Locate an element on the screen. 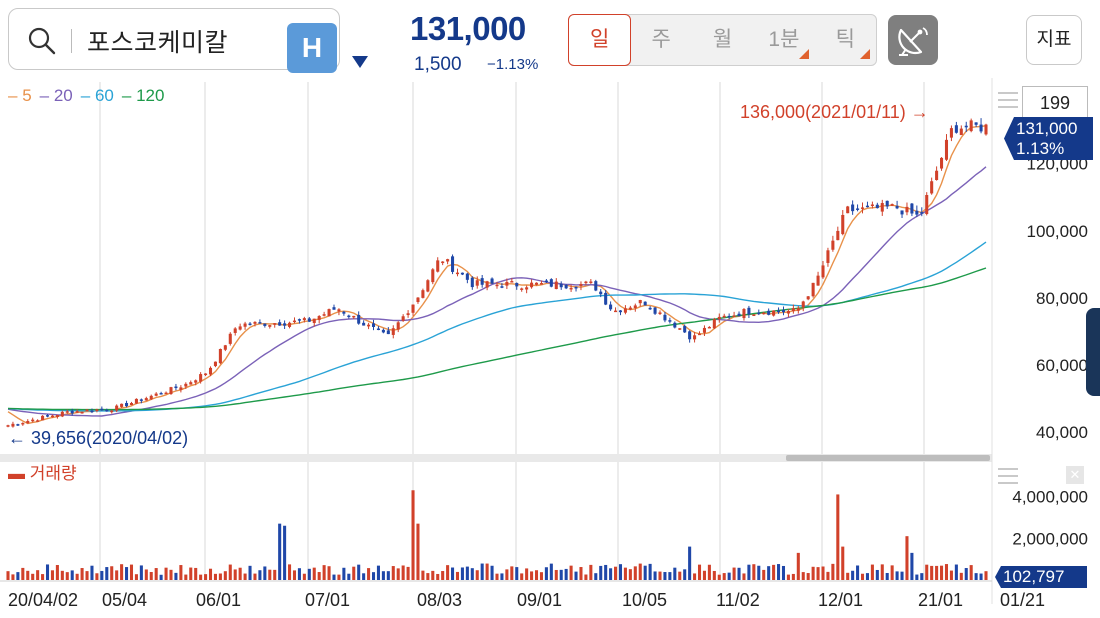  date-tick-label: 05/04 is located at coordinates (124, 600).